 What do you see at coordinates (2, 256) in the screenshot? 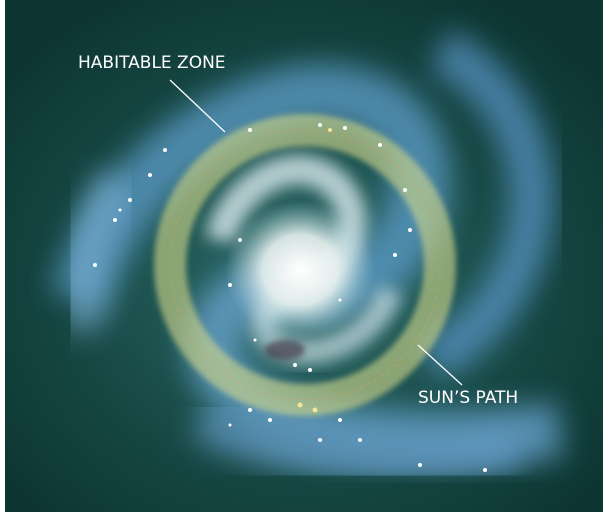
I see `left-margin` at bounding box center [2, 256].